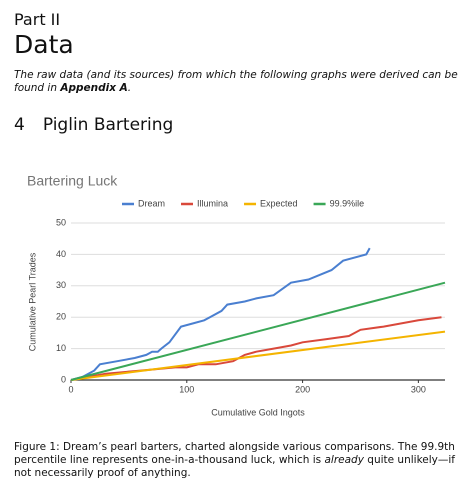  I want to click on x-tick-label: 0, so click(70, 389).